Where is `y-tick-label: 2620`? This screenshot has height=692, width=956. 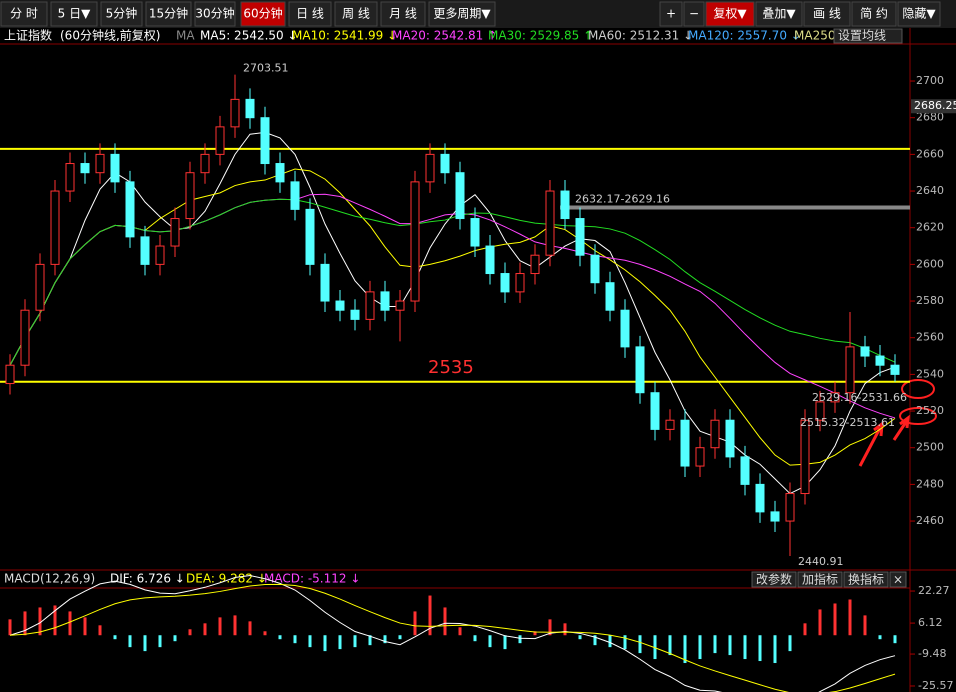 y-tick-label: 2620 is located at coordinates (930, 227).